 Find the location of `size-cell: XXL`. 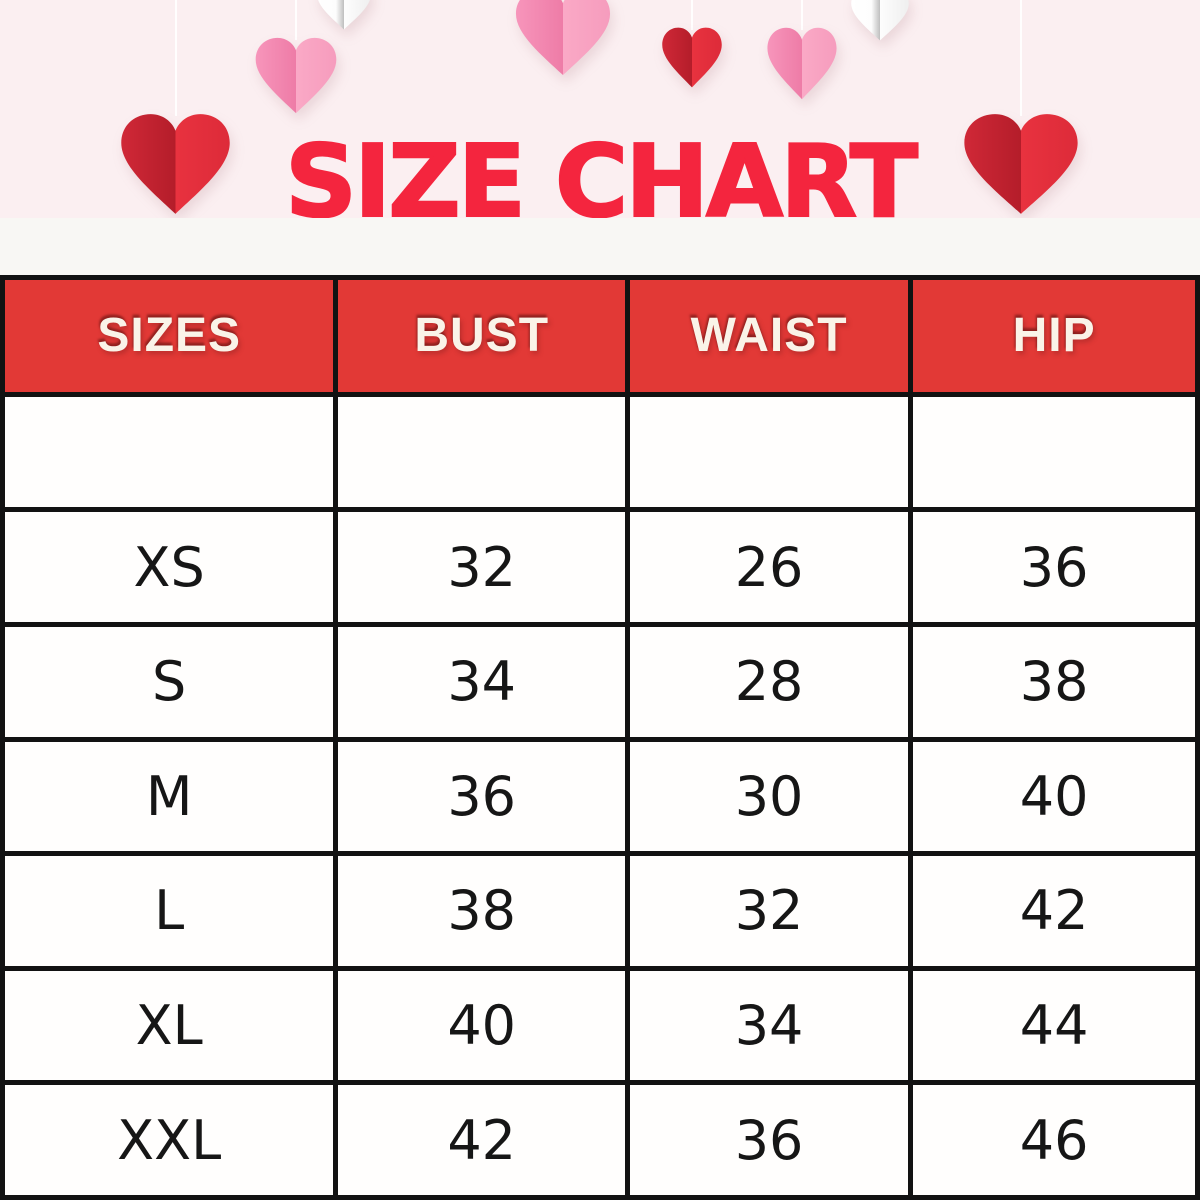

size-cell: XXL is located at coordinates (169, 1140).